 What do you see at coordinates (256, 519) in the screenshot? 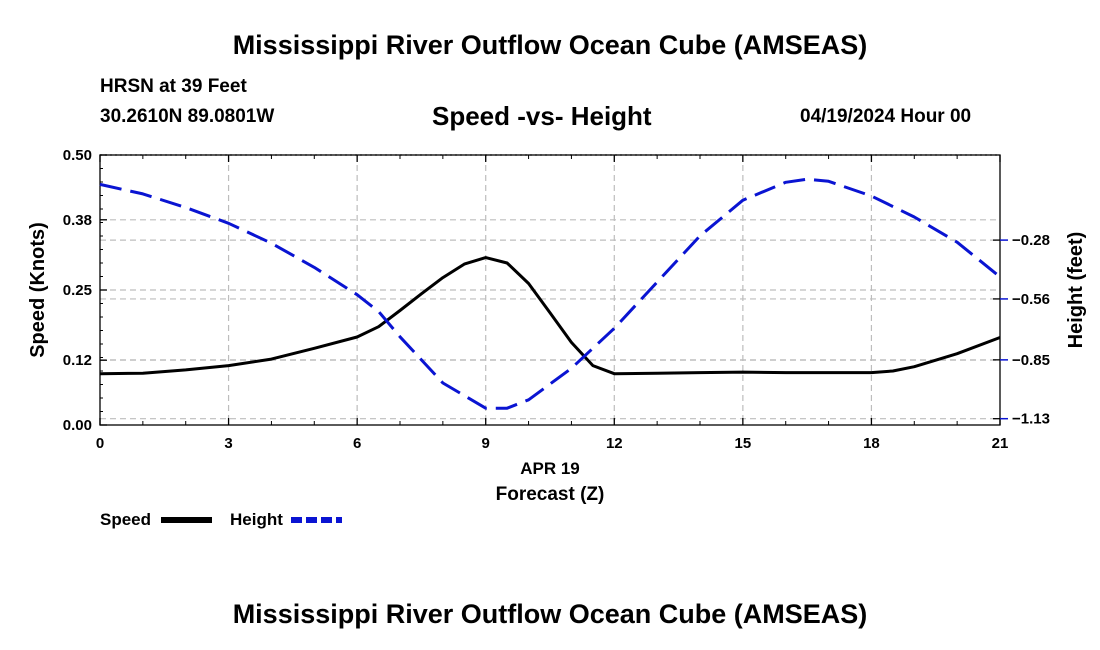
I see `legend-height-label: Height` at bounding box center [256, 519].